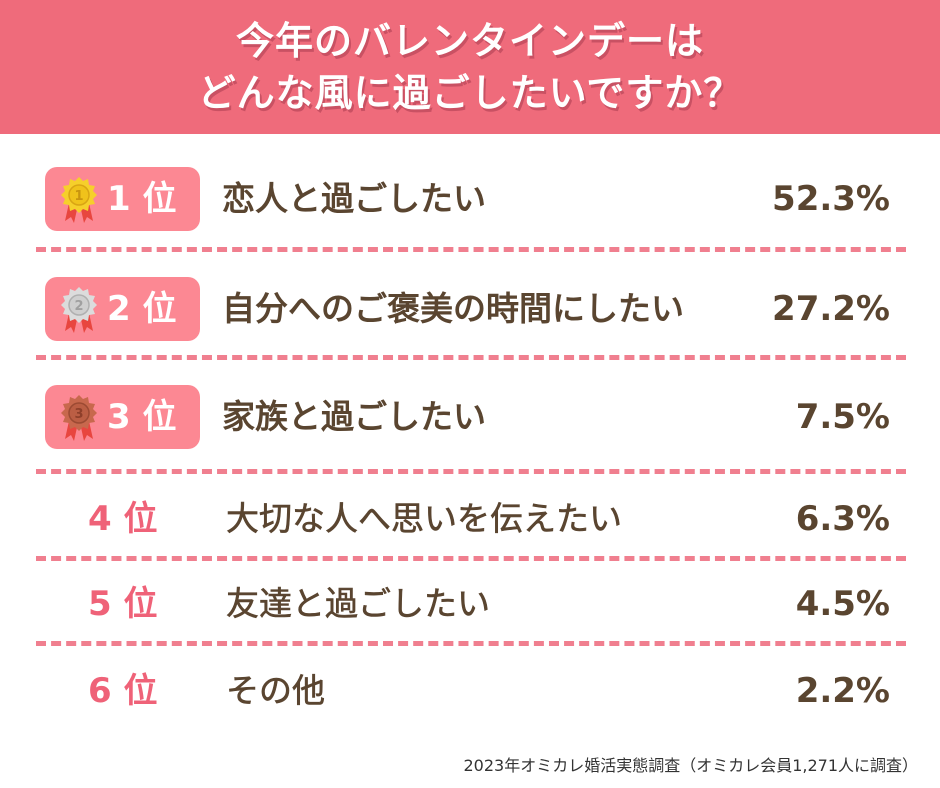 The height and width of the screenshot is (788, 940). Describe the element at coordinates (142, 309) in the screenshot. I see `rank-label: 2 位` at that location.